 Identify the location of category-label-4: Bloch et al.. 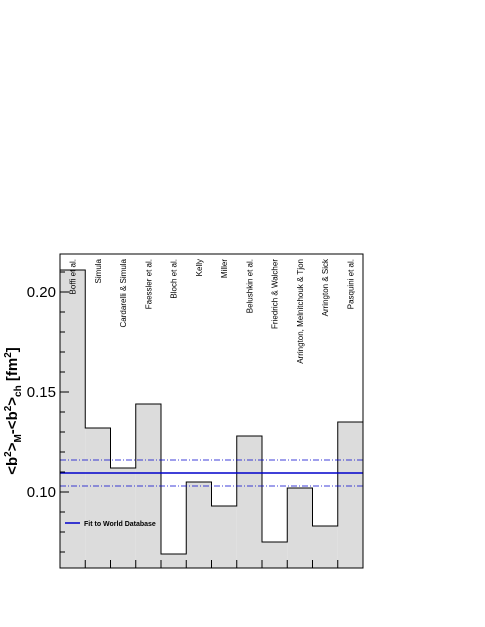
(174, 279).